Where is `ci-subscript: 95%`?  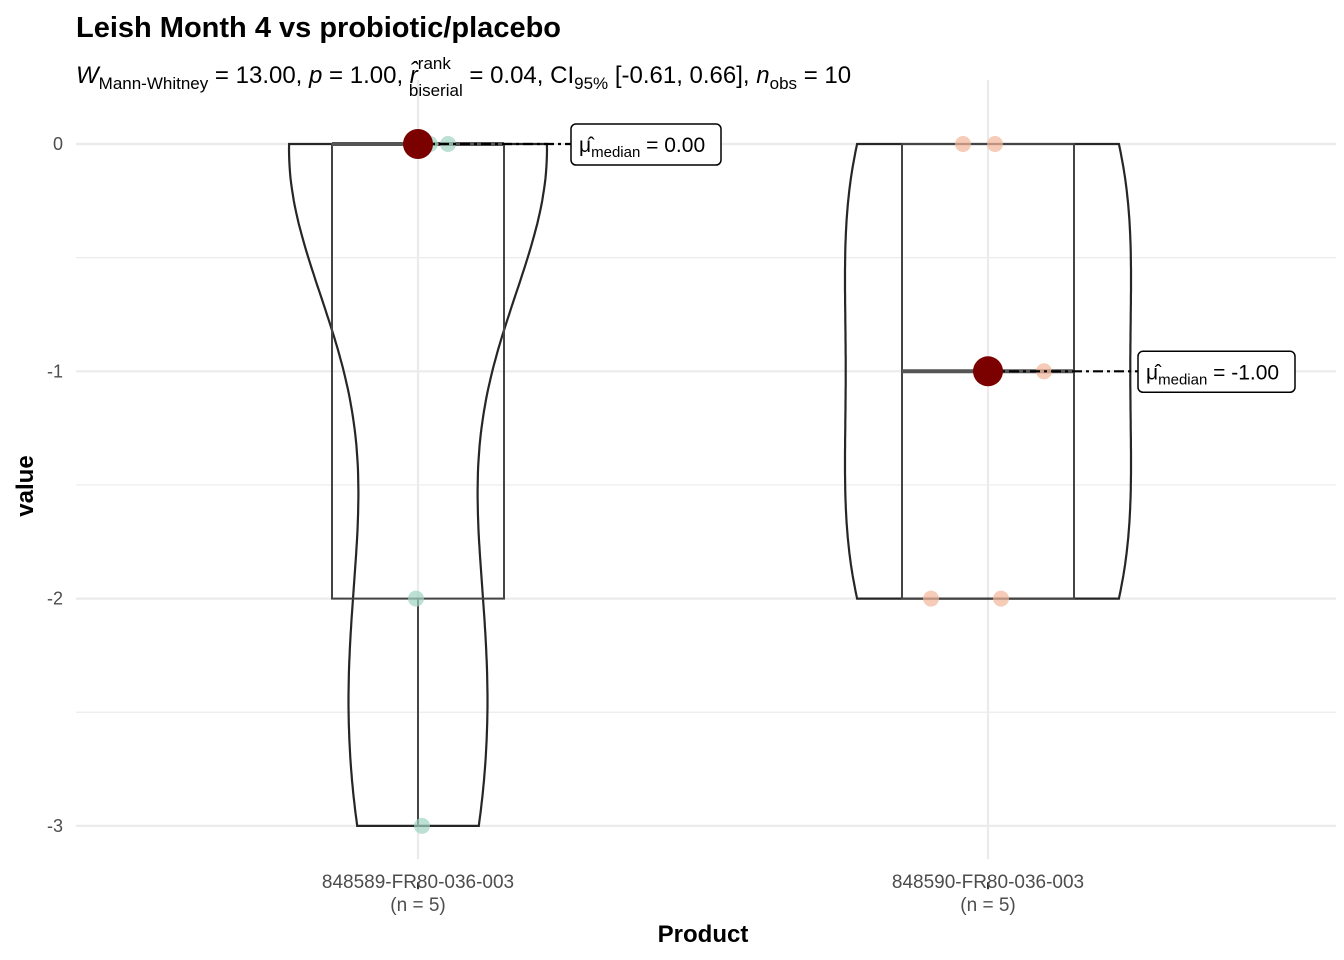
ci-subscript: 95% is located at coordinates (591, 83).